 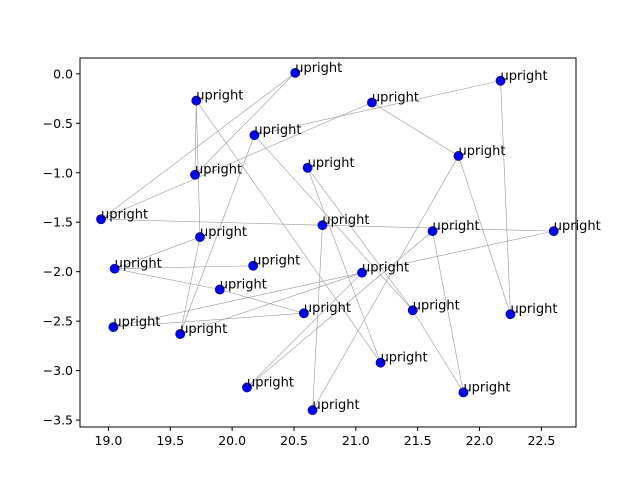 I want to click on y-tick-label: −0.5, so click(x=58, y=123).